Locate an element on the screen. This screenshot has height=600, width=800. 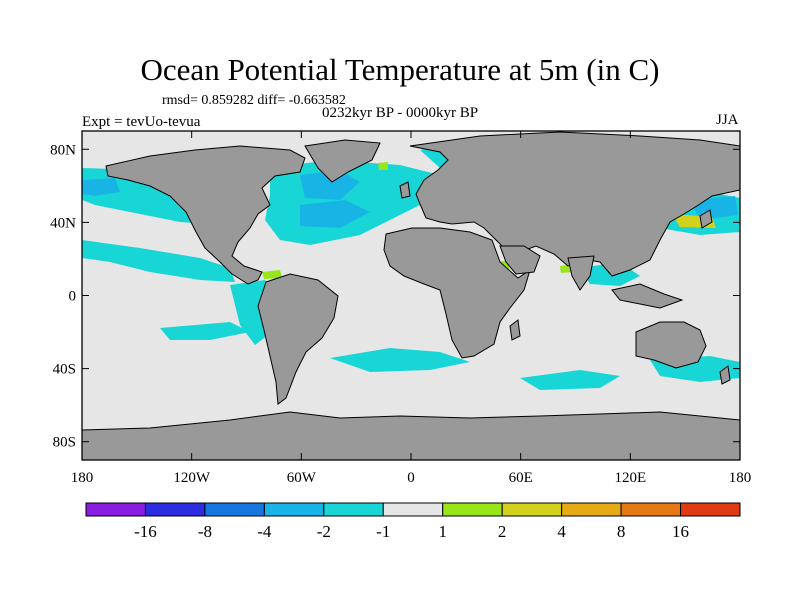
period-label: 0232kyr BP - 0000kyr BP is located at coordinates (400, 113).